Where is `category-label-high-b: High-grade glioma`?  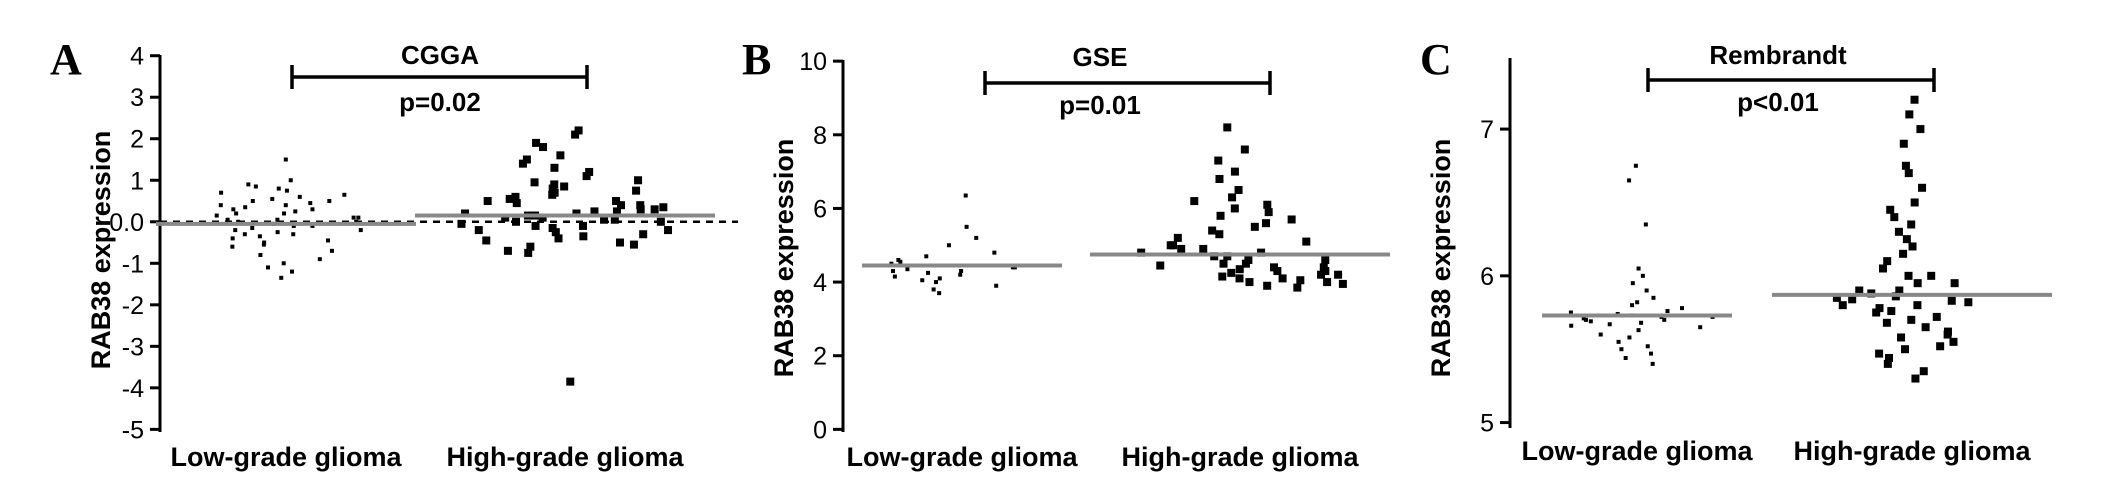
category-label-high-b: High-grade glioma is located at coordinates (1240, 457).